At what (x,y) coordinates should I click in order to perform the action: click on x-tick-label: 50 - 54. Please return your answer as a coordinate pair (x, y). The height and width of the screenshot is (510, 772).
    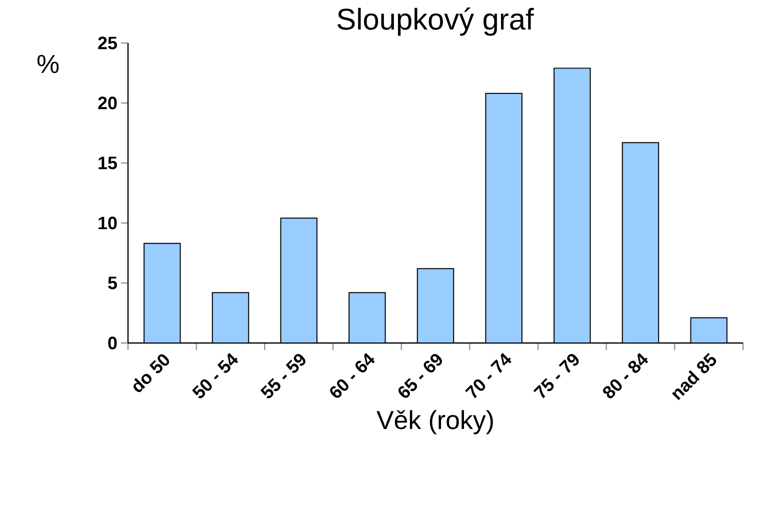
    Looking at the image, I should click on (215, 375).